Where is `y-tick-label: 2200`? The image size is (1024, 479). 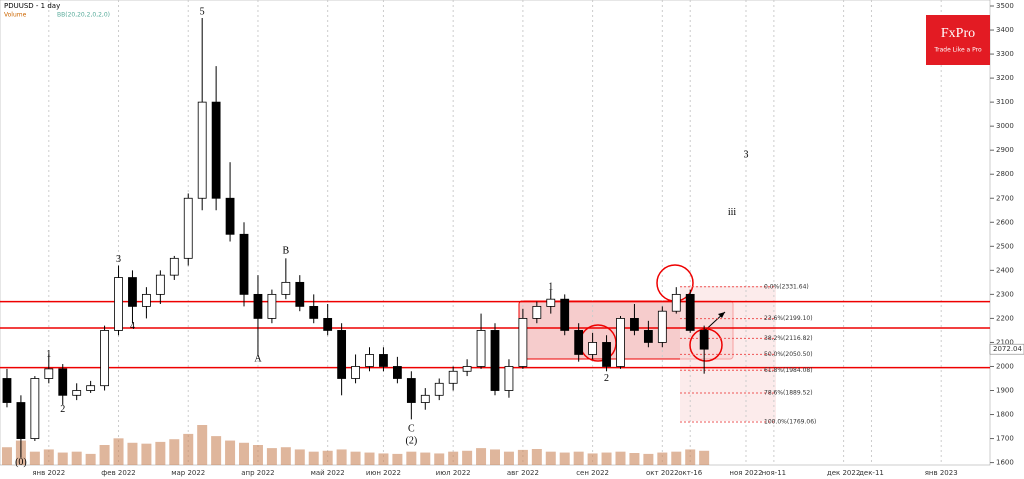 y-tick-label: 2200 is located at coordinates (1005, 318).